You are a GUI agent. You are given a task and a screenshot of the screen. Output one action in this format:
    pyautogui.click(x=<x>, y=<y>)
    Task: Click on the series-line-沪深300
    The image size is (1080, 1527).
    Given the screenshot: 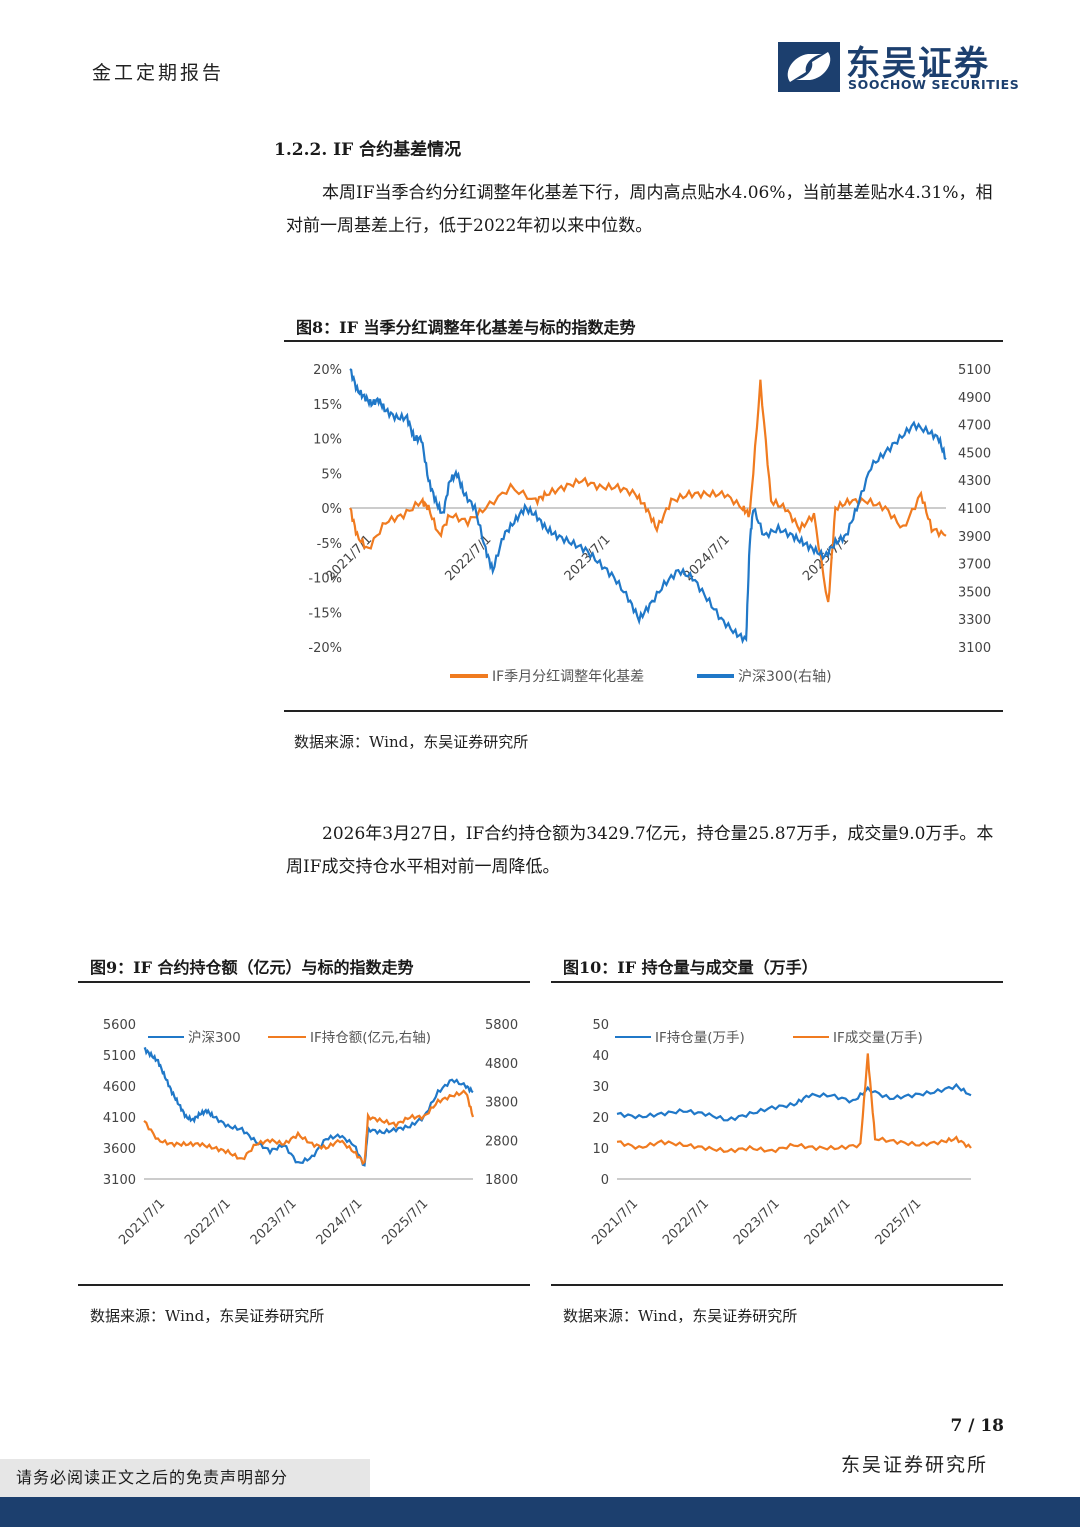 What is the action you would take?
    pyautogui.click(x=308, y=1106)
    